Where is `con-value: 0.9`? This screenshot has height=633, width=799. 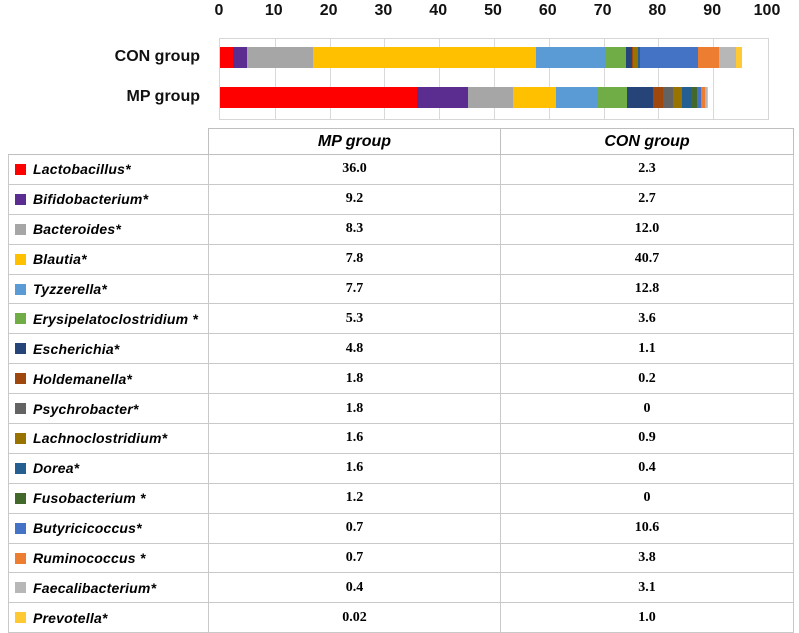
con-value: 0.9 is located at coordinates (647, 438).